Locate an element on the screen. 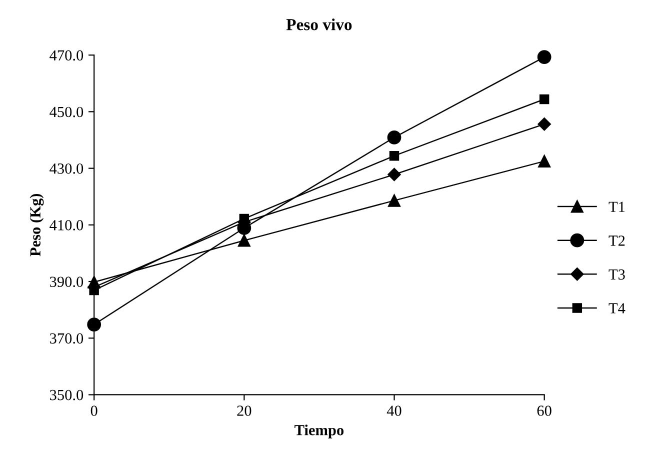 Image resolution: width=672 pixels, height=459 pixels. legend-label: T4 is located at coordinates (617, 308).